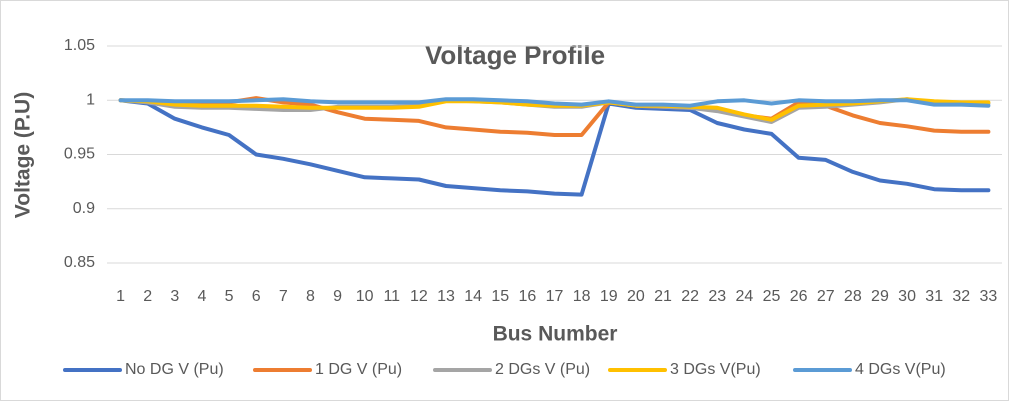  I want to click on x-tick-label: 1, so click(120, 296).